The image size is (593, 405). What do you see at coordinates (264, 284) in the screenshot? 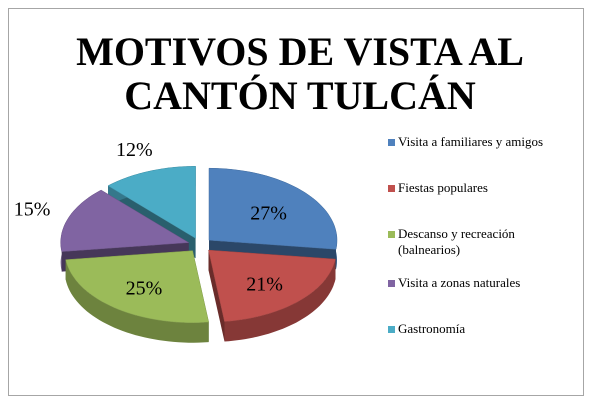
I see `data-label: 21%` at bounding box center [264, 284].